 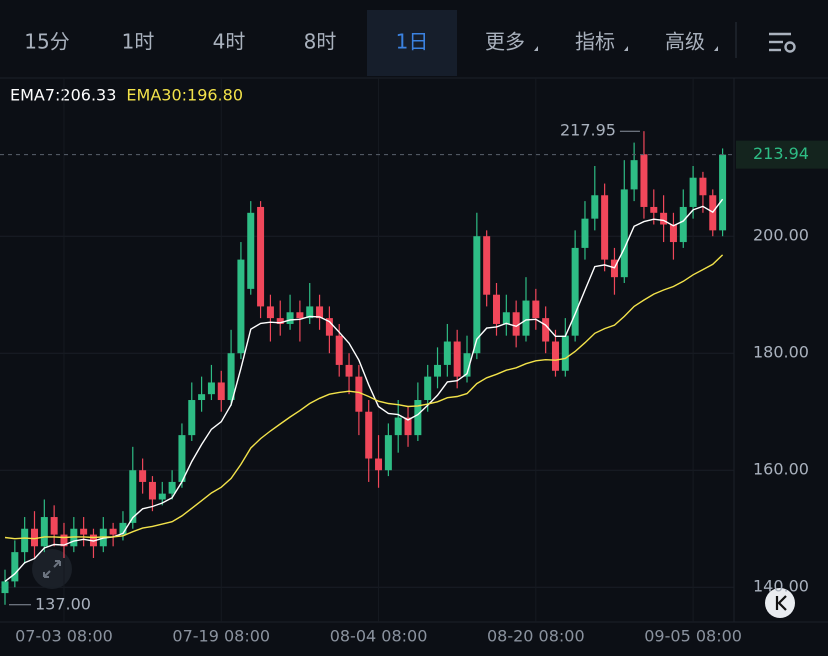 What do you see at coordinates (52, 569) in the screenshot?
I see `expand-button` at bounding box center [52, 569].